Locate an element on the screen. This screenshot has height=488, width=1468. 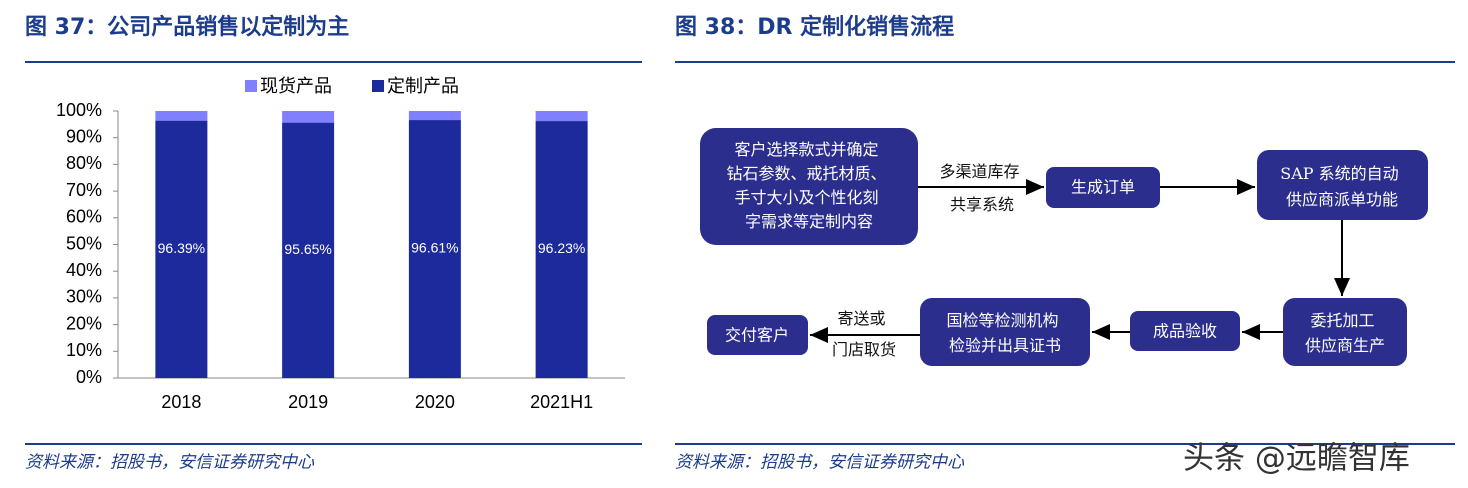
node-text: 国检等检测机构 检验并出具证书 is located at coordinates (1004, 333).